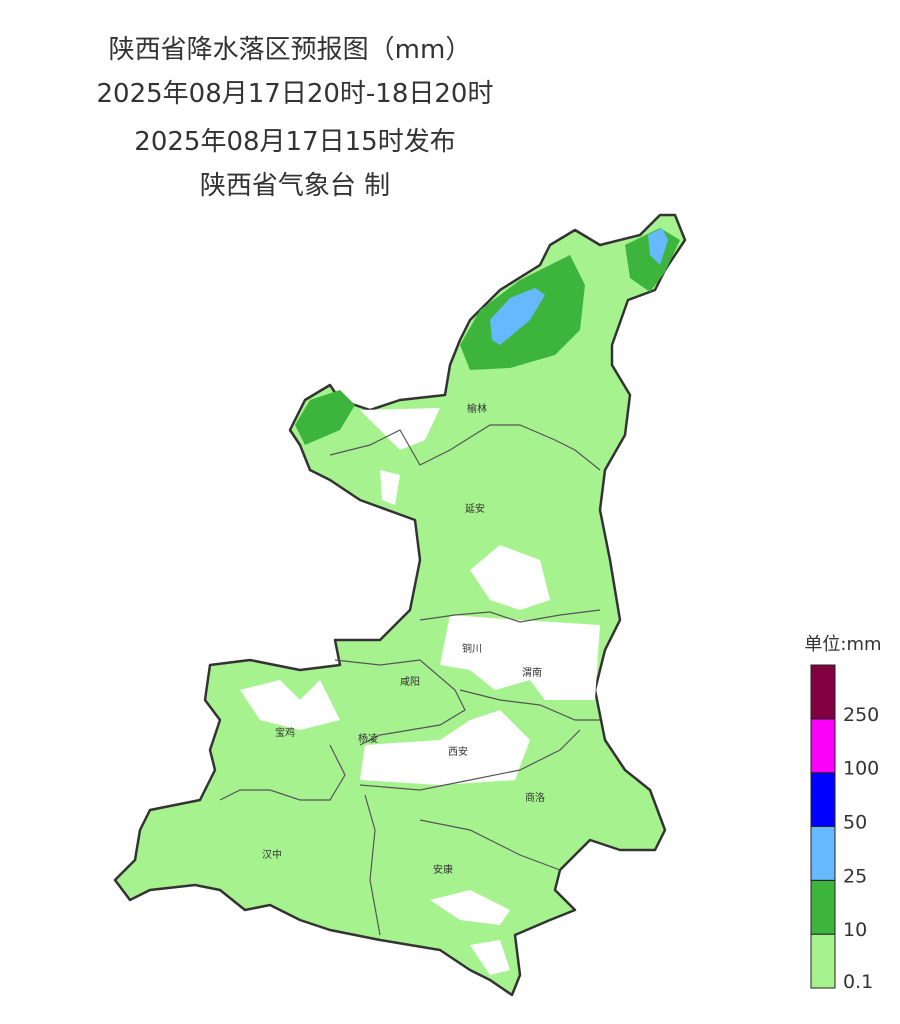 The width and height of the screenshot is (900, 1024). I want to click on city-label: 商洛, so click(535, 797).